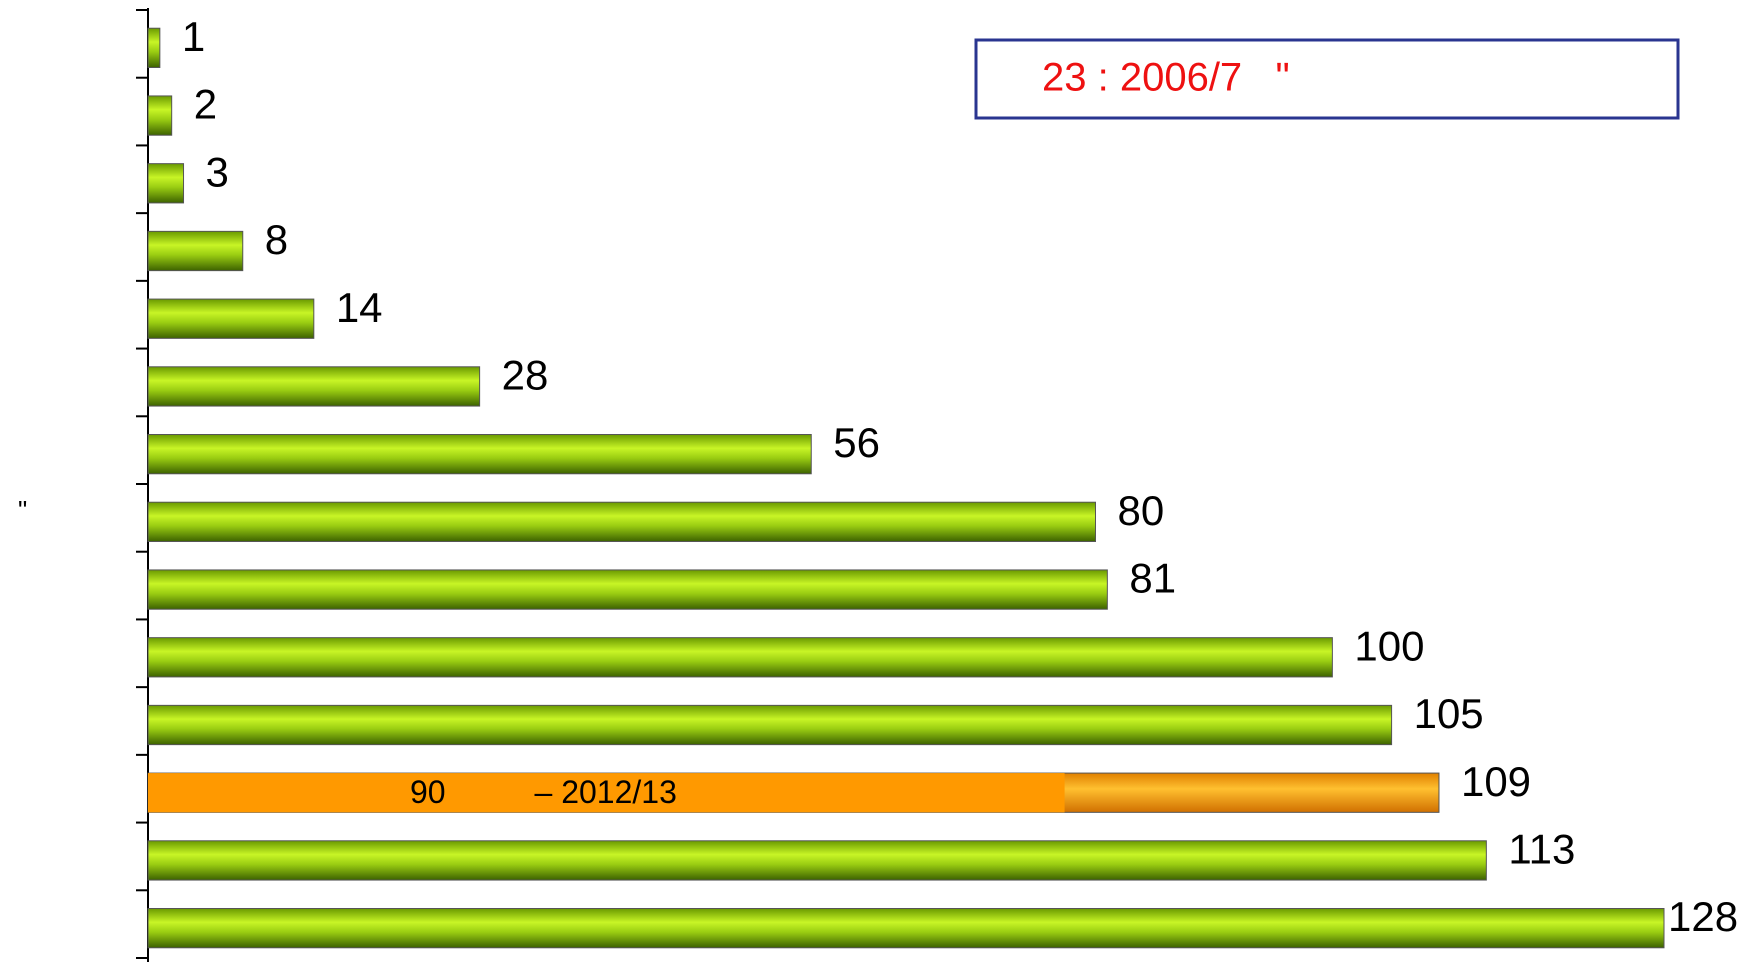 The height and width of the screenshot is (962, 1753). What do you see at coordinates (1541, 849) in the screenshot?
I see `value-label: 113` at bounding box center [1541, 849].